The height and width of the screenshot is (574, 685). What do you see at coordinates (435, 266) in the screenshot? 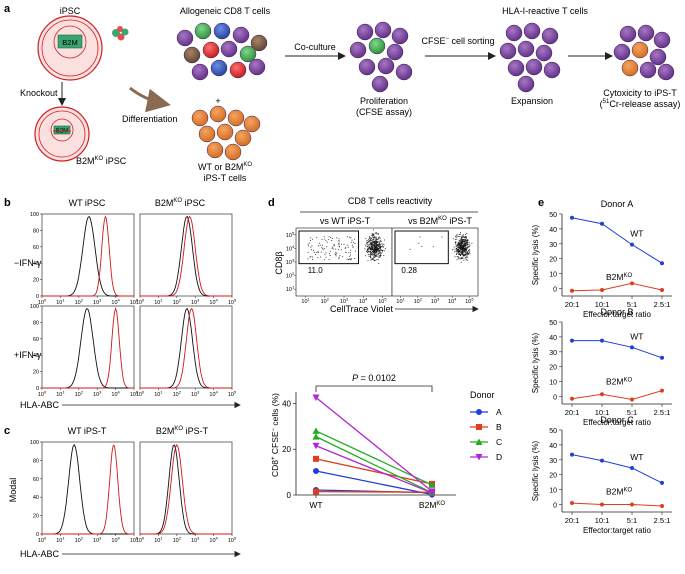
I see `flow-plot: 0.28 101 102 103 104 105` at bounding box center [435, 266].